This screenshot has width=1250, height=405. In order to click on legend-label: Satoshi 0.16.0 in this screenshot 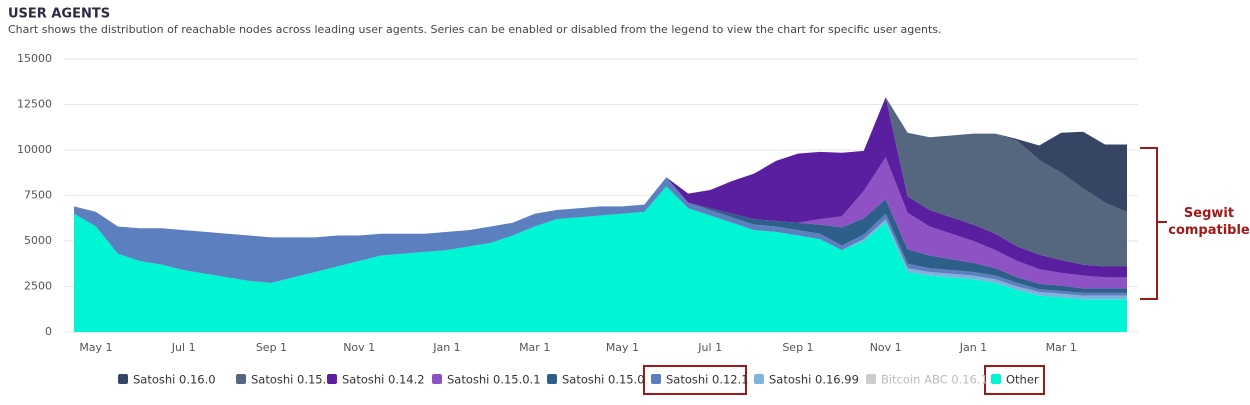, I will do `click(174, 380)`.